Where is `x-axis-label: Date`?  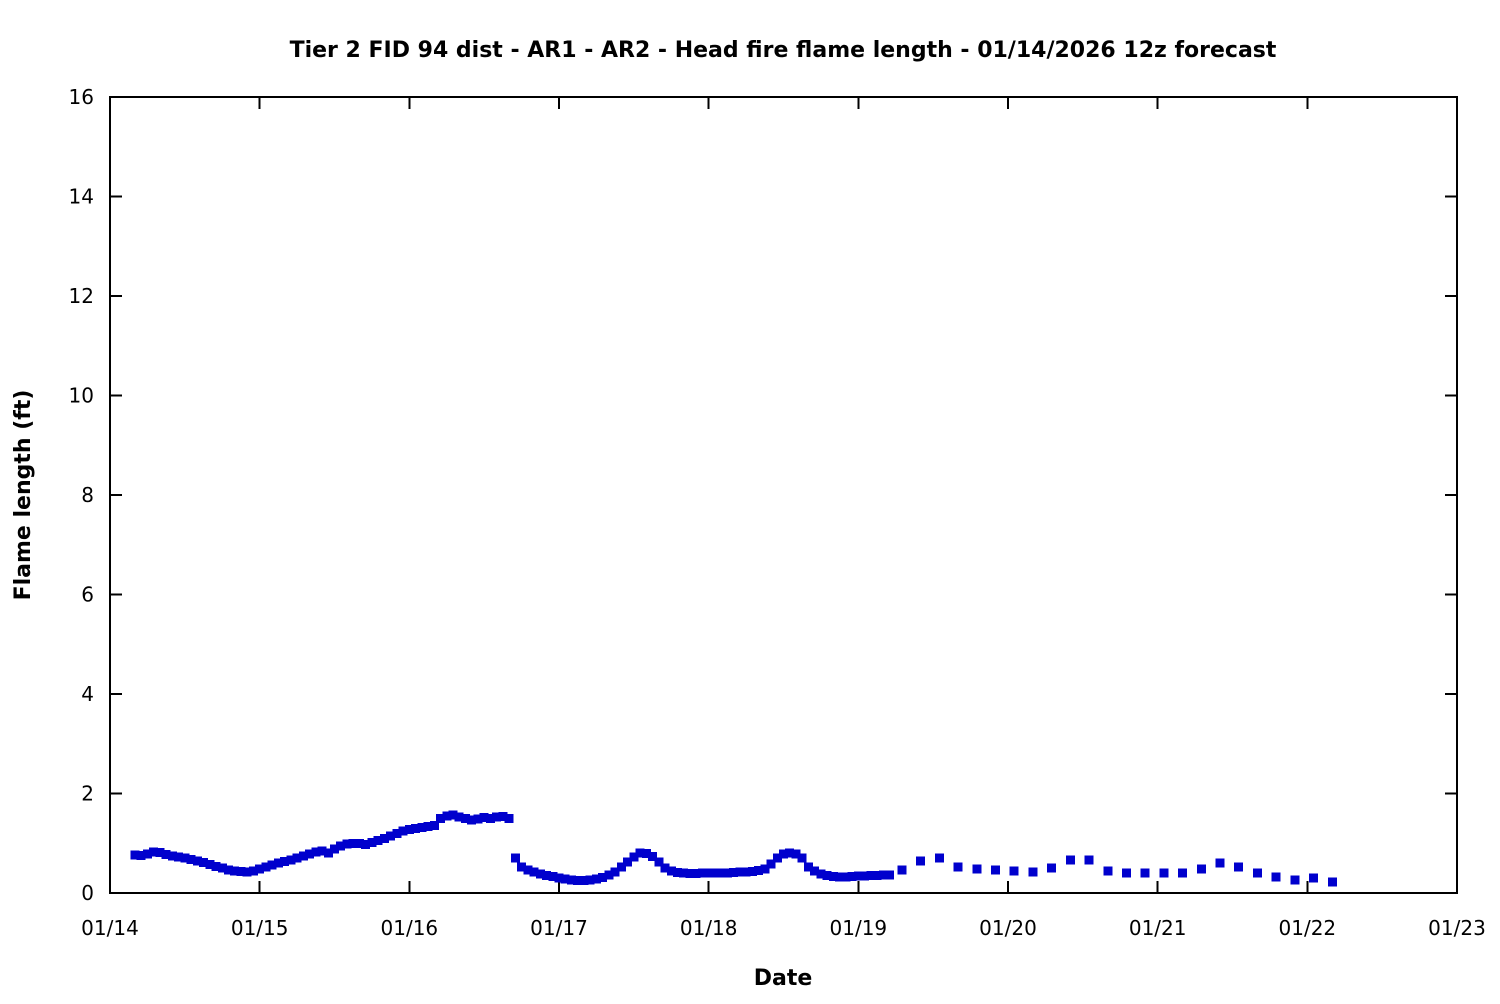
x-axis-label: Date is located at coordinates (783, 978).